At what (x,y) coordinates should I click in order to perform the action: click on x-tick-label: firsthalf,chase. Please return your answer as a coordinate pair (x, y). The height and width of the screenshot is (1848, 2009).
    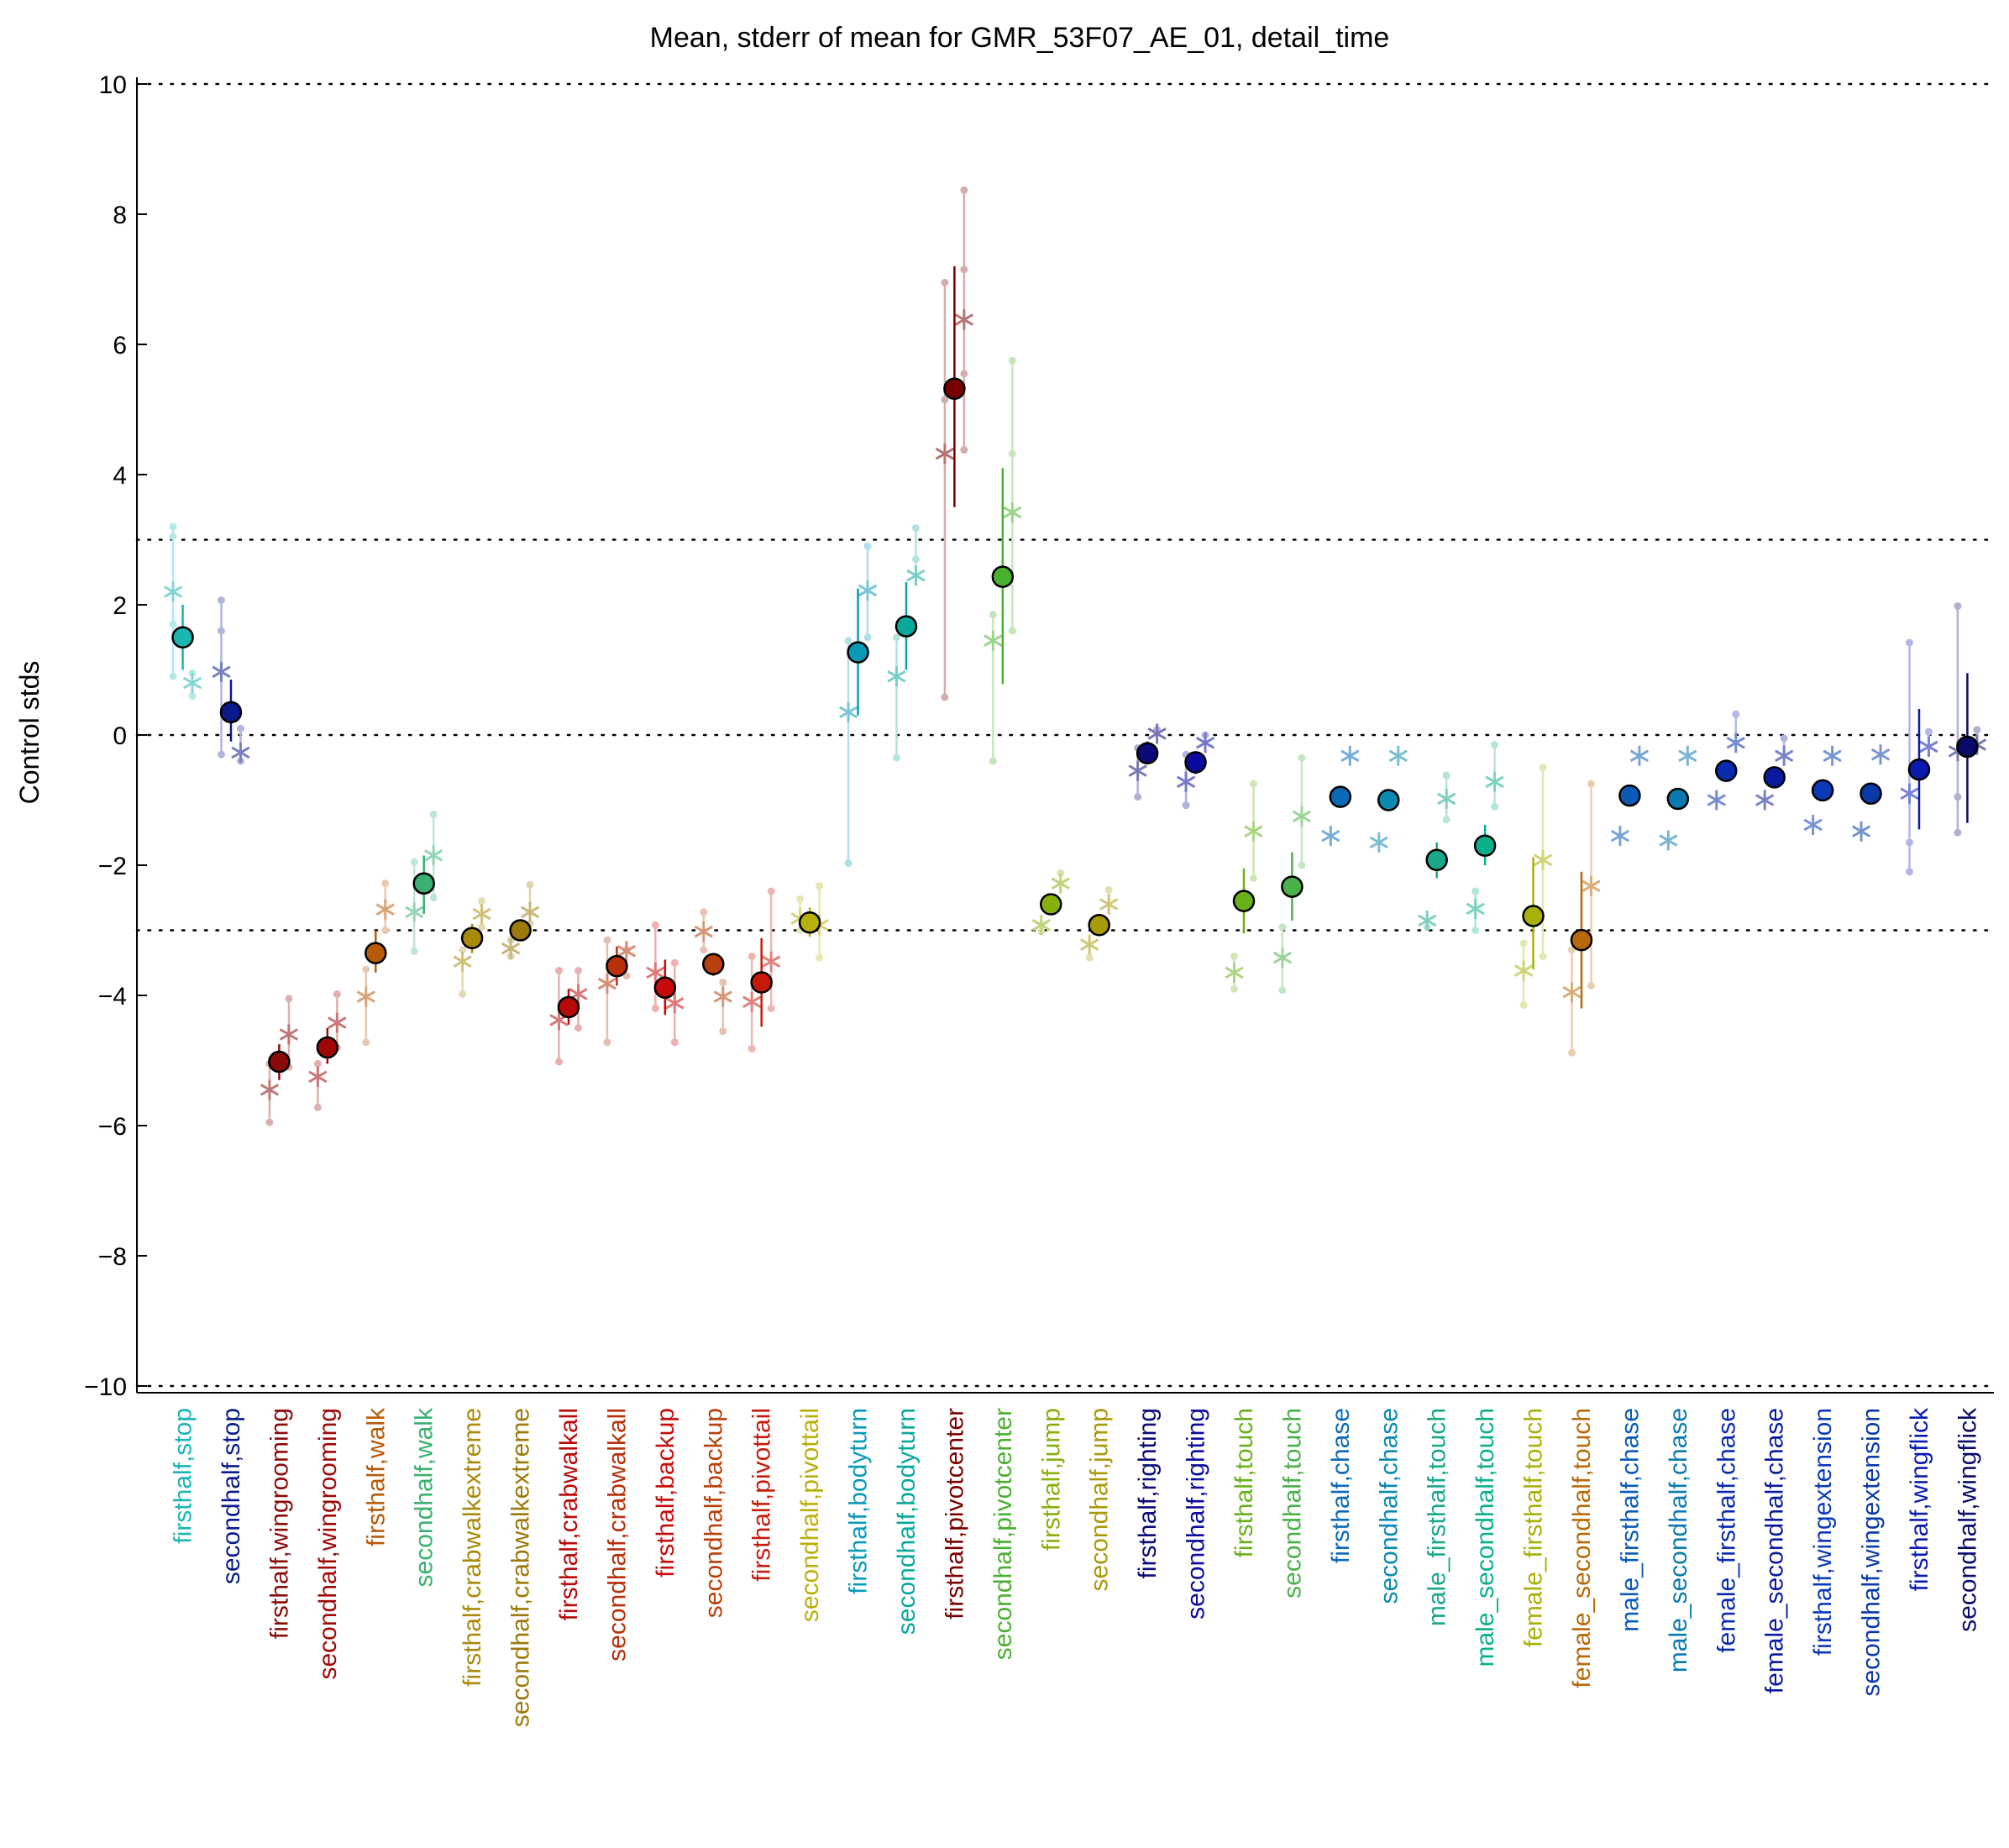
    Looking at the image, I should click on (1341, 1485).